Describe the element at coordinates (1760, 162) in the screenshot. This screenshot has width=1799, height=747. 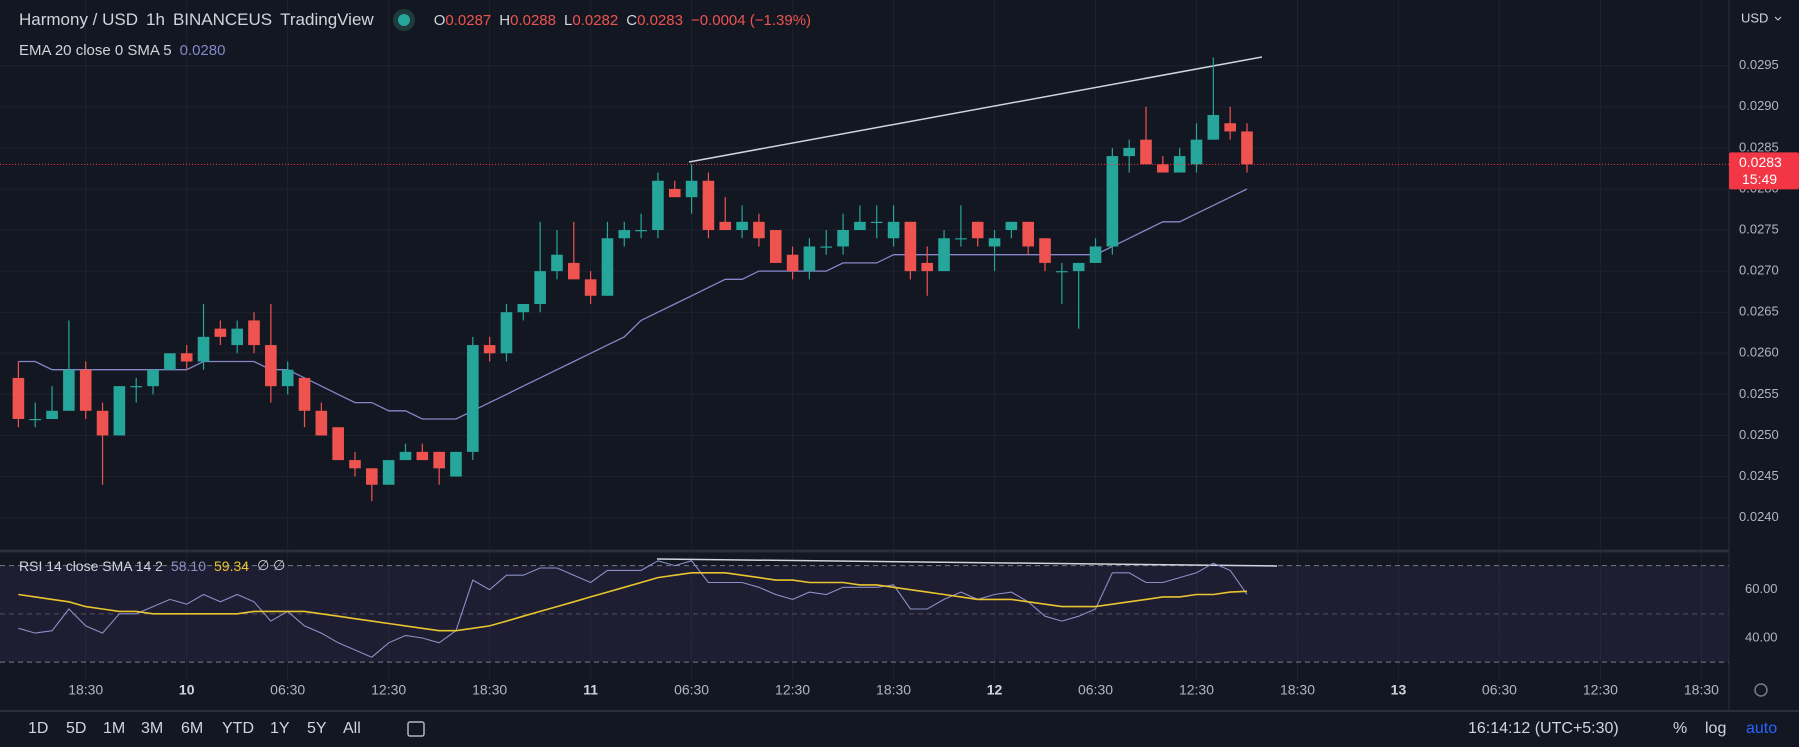
I see `price-tag-label: 0.0283` at that location.